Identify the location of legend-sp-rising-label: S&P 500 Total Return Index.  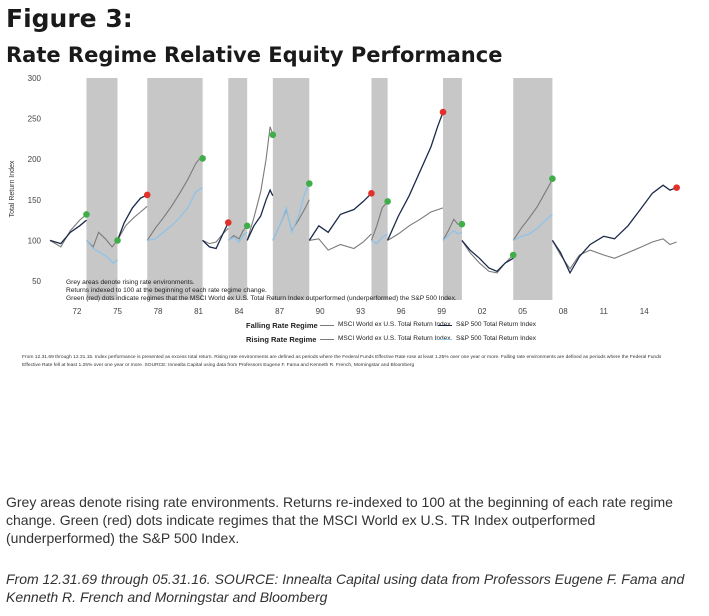
(496, 338).